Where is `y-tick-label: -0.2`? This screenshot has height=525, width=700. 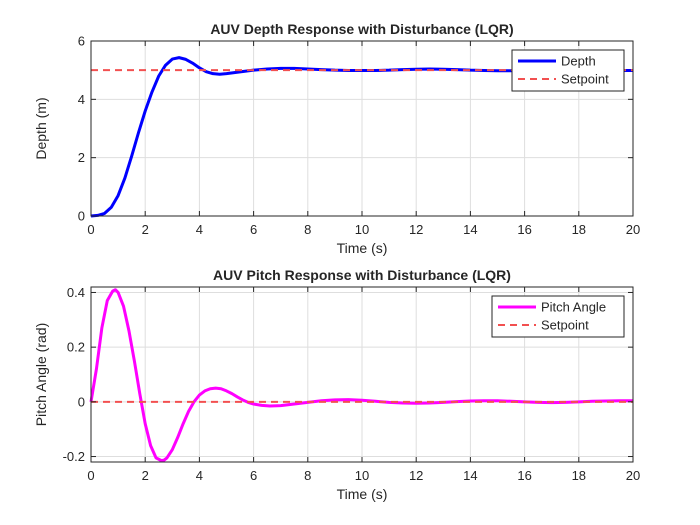 y-tick-label: -0.2 is located at coordinates (74, 456).